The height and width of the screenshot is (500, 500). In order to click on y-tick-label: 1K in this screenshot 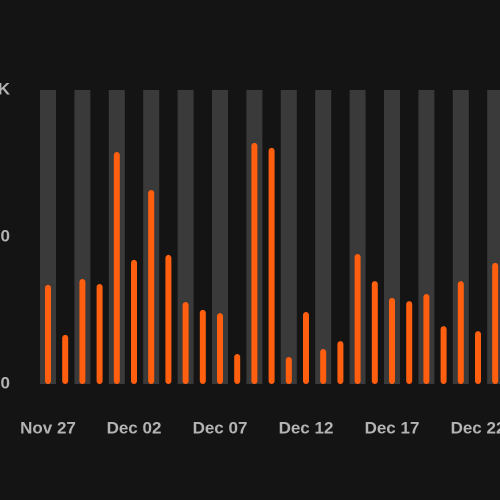, I will do `click(5, 88)`.